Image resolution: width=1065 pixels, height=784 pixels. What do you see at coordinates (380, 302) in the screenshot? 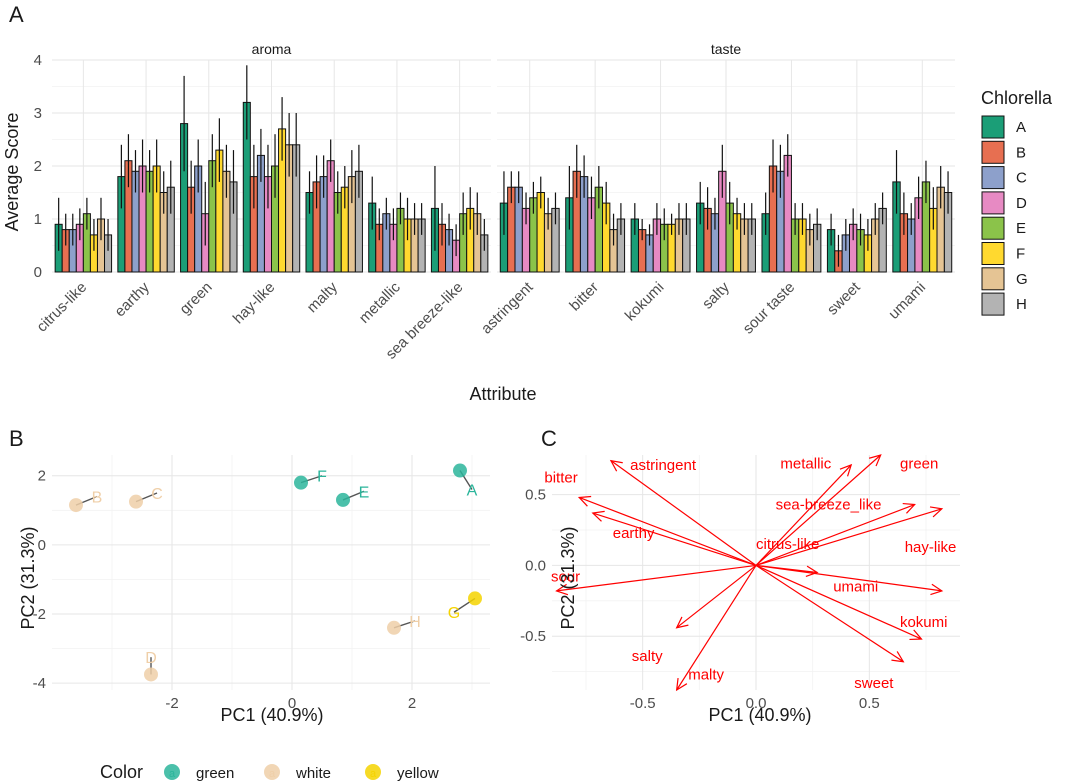
I see `x-tick-metallic: metallic` at bounding box center [380, 302].